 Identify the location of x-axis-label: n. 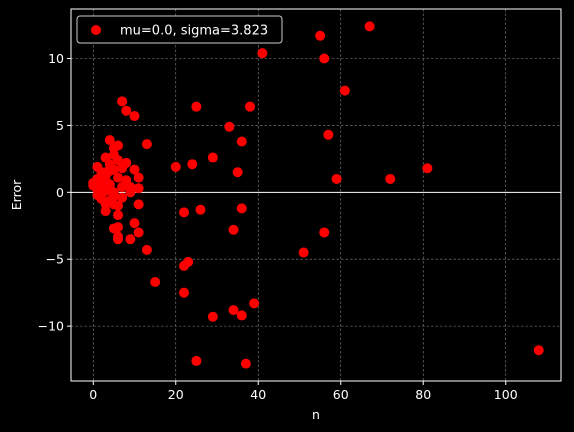
(316, 414).